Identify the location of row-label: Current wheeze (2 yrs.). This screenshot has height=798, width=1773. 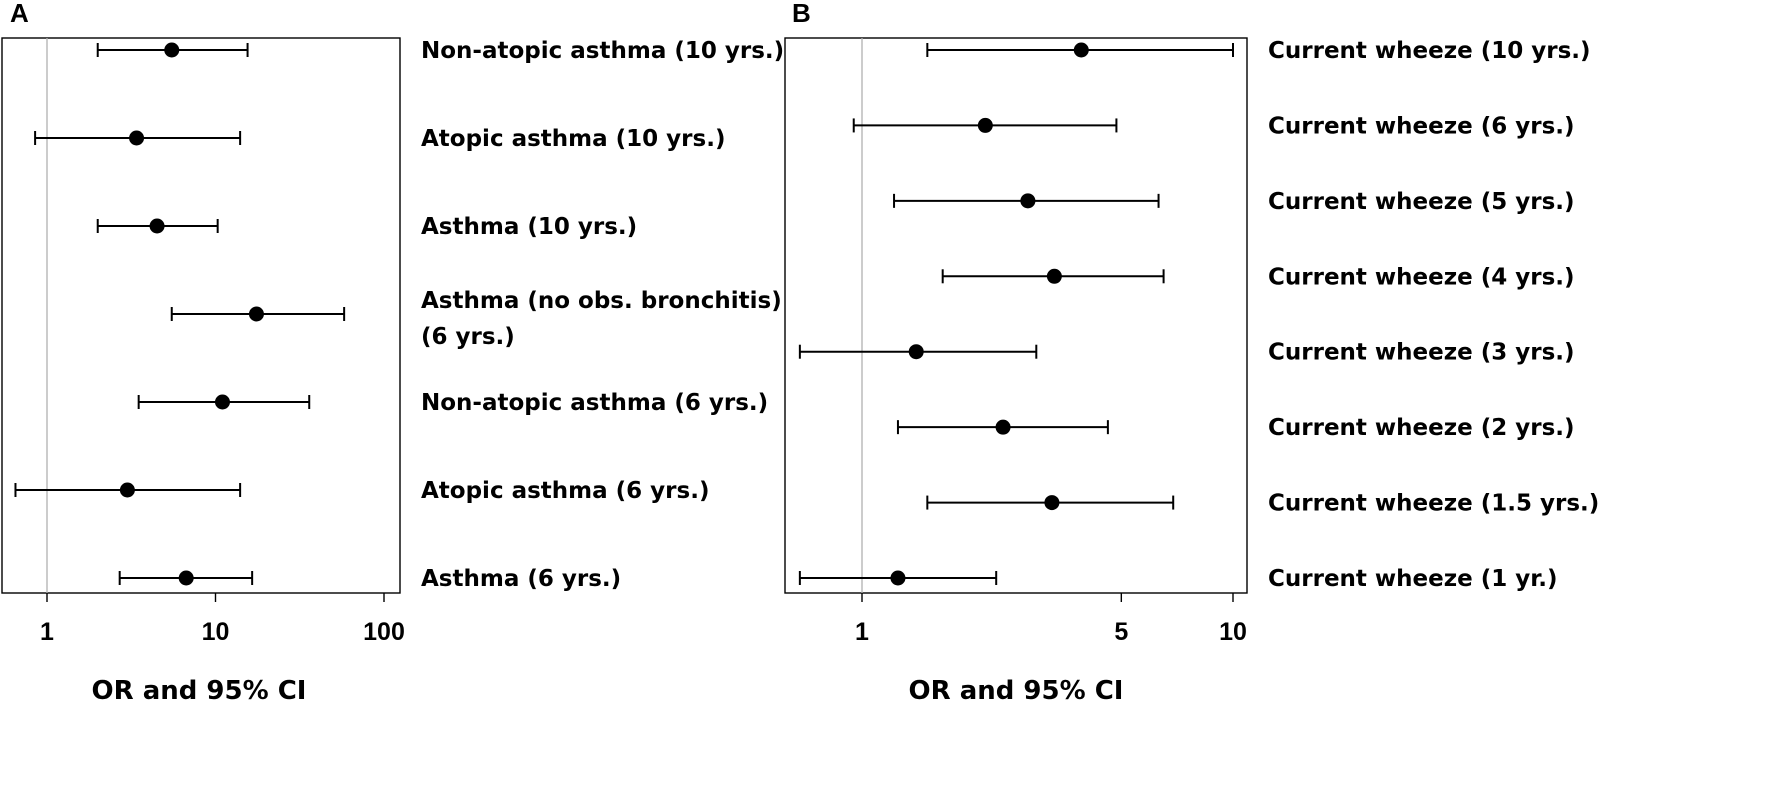
(1421, 428).